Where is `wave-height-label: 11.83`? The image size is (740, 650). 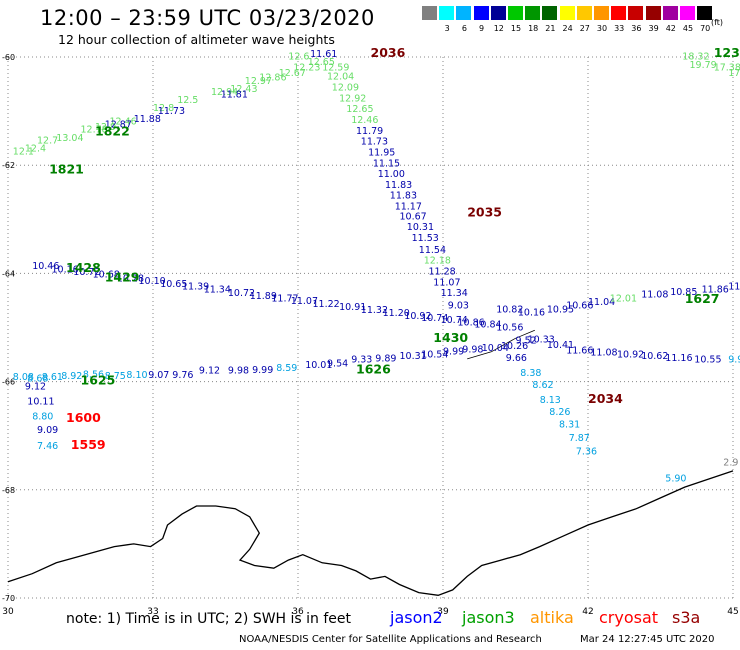
wave-height-label: 11.83 is located at coordinates (403, 196).